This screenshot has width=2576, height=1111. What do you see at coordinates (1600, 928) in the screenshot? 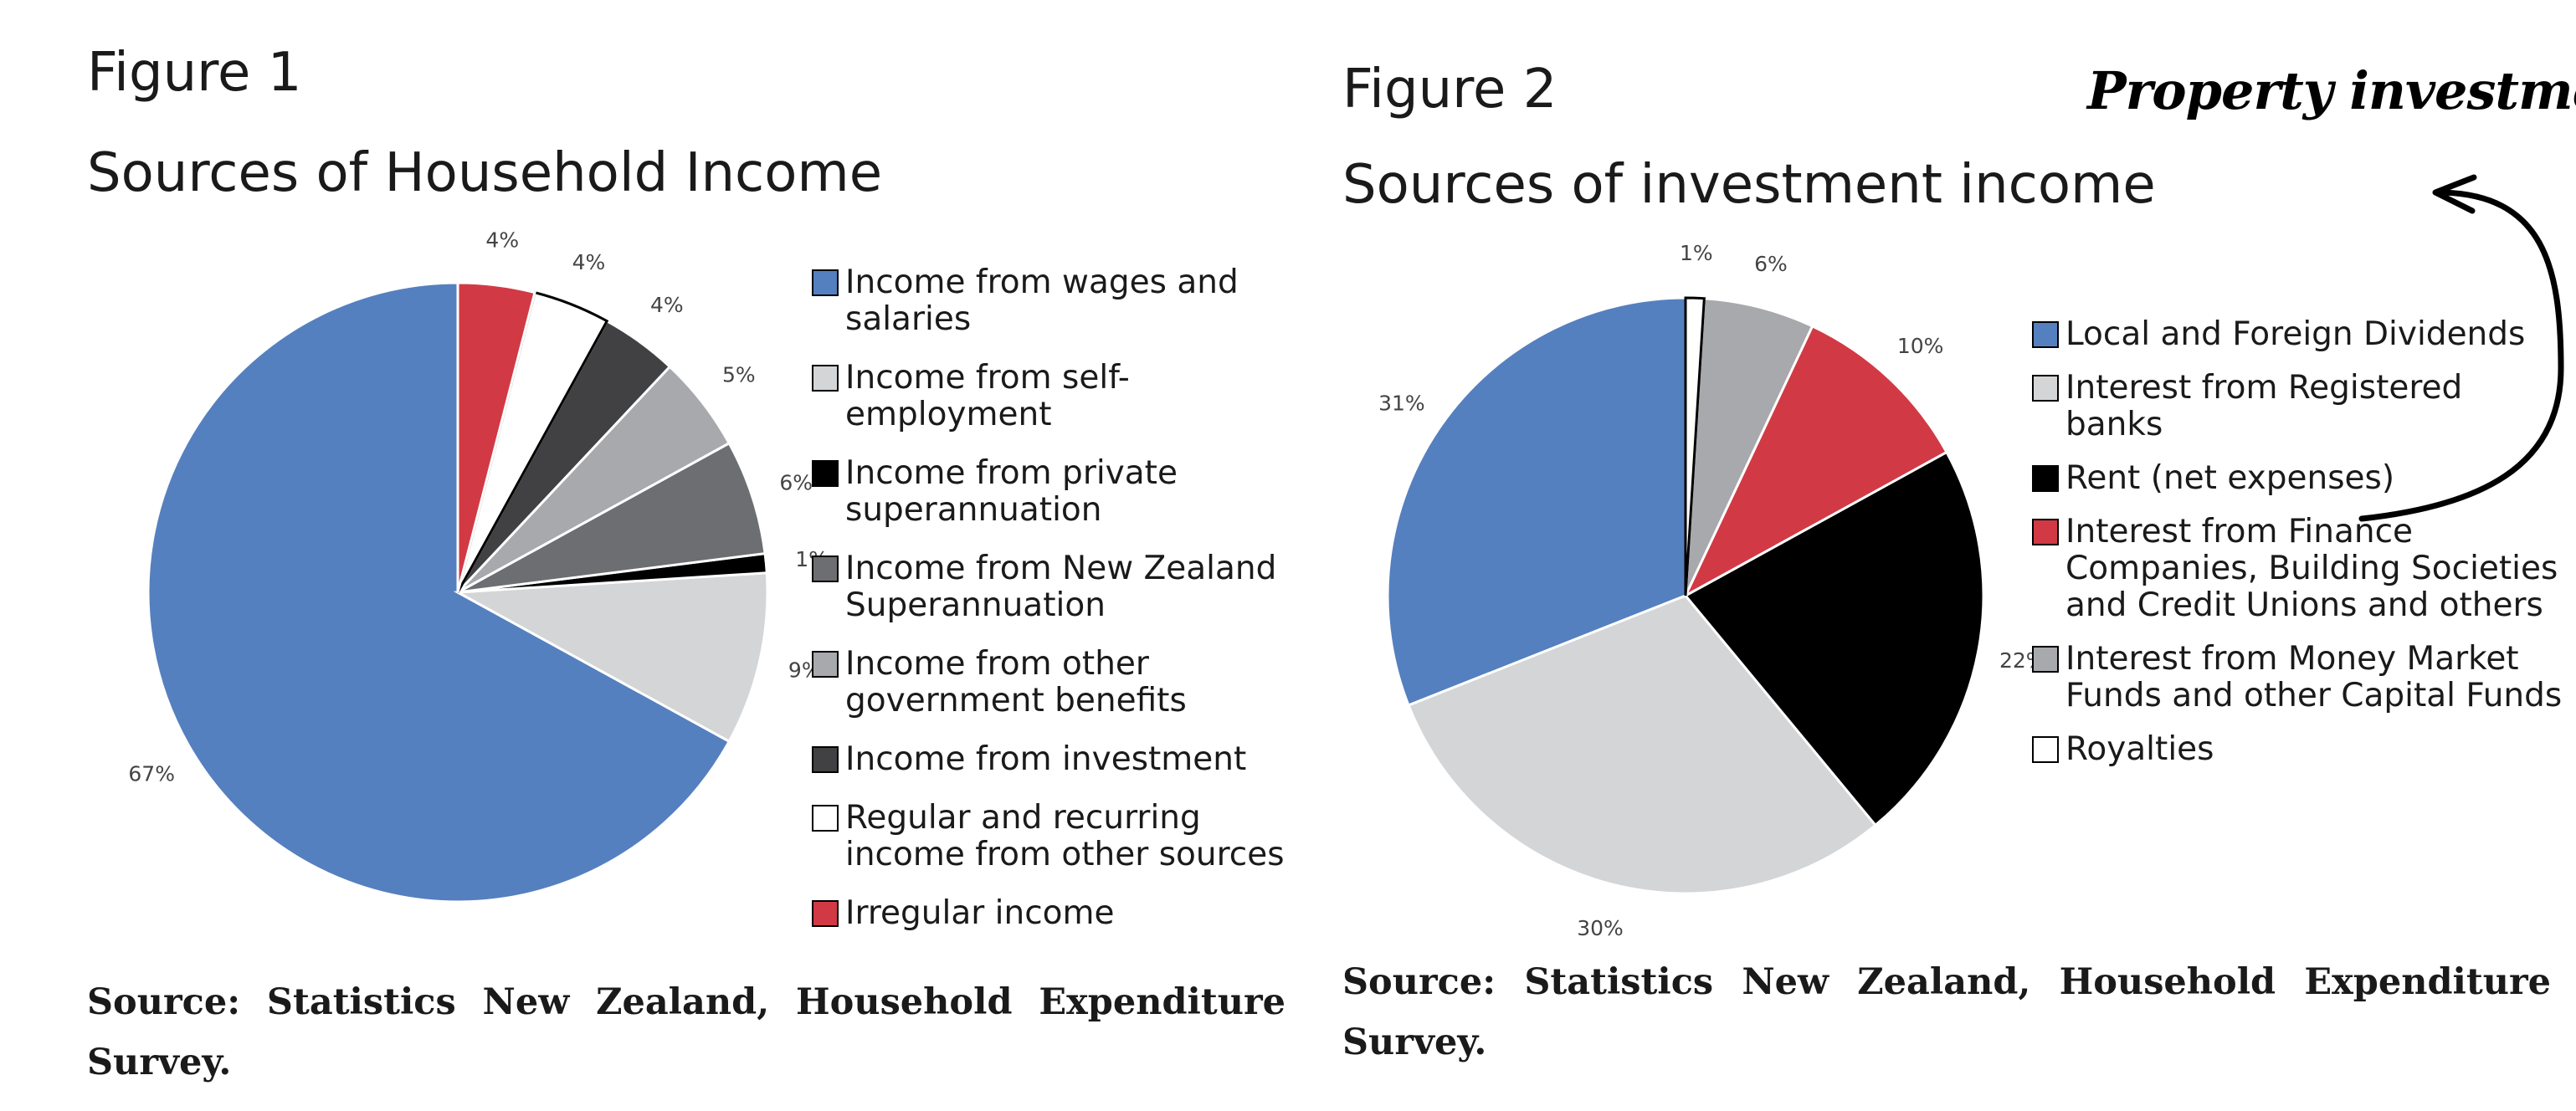
I see `pie-slice-label: 30%` at bounding box center [1600, 928].